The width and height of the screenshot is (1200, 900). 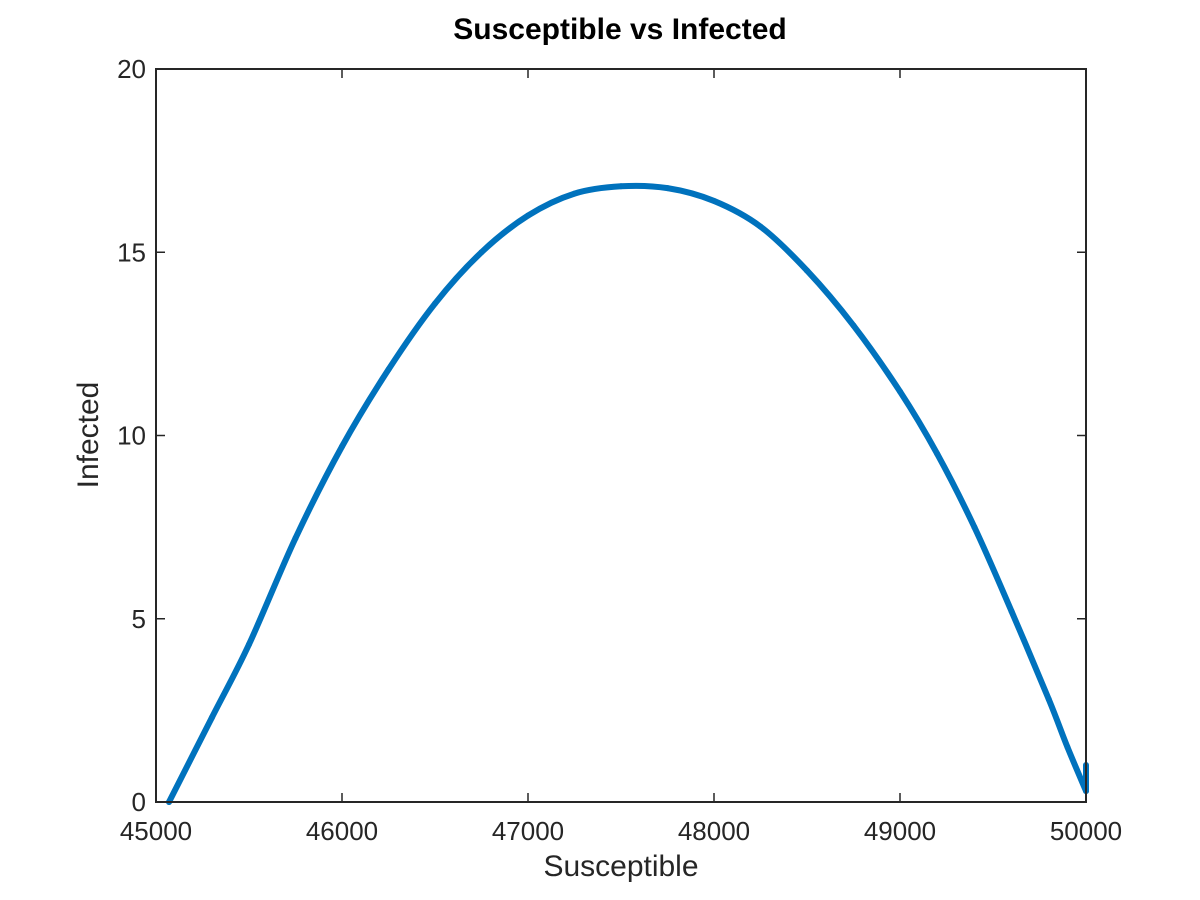 I want to click on x-axis-label: Susceptible, so click(x=620, y=866).